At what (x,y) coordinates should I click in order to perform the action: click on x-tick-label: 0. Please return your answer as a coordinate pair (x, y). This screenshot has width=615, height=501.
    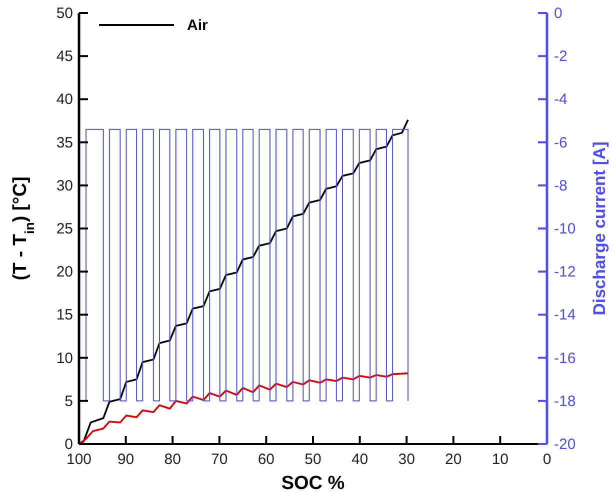
    Looking at the image, I should click on (547, 459).